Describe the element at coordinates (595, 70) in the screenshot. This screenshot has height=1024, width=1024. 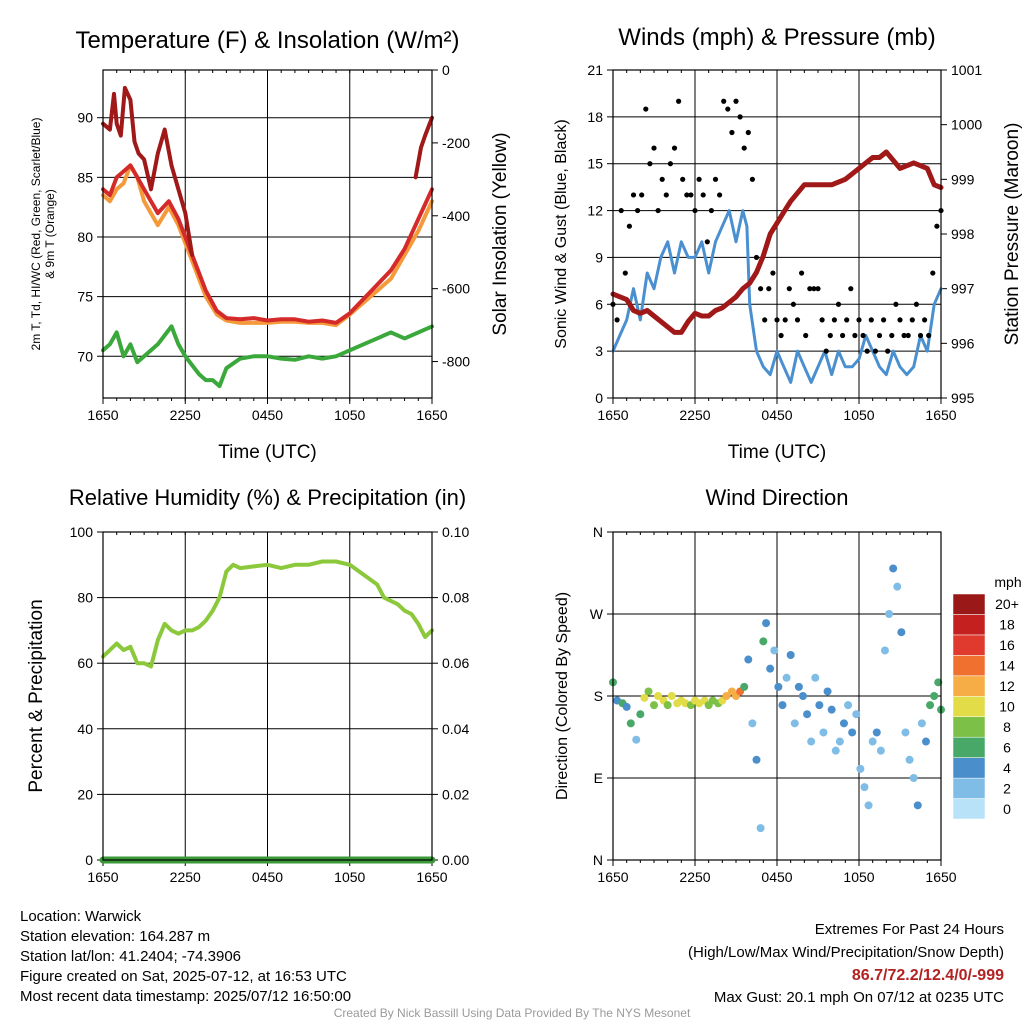
I see `y-tick-label: 21` at that location.